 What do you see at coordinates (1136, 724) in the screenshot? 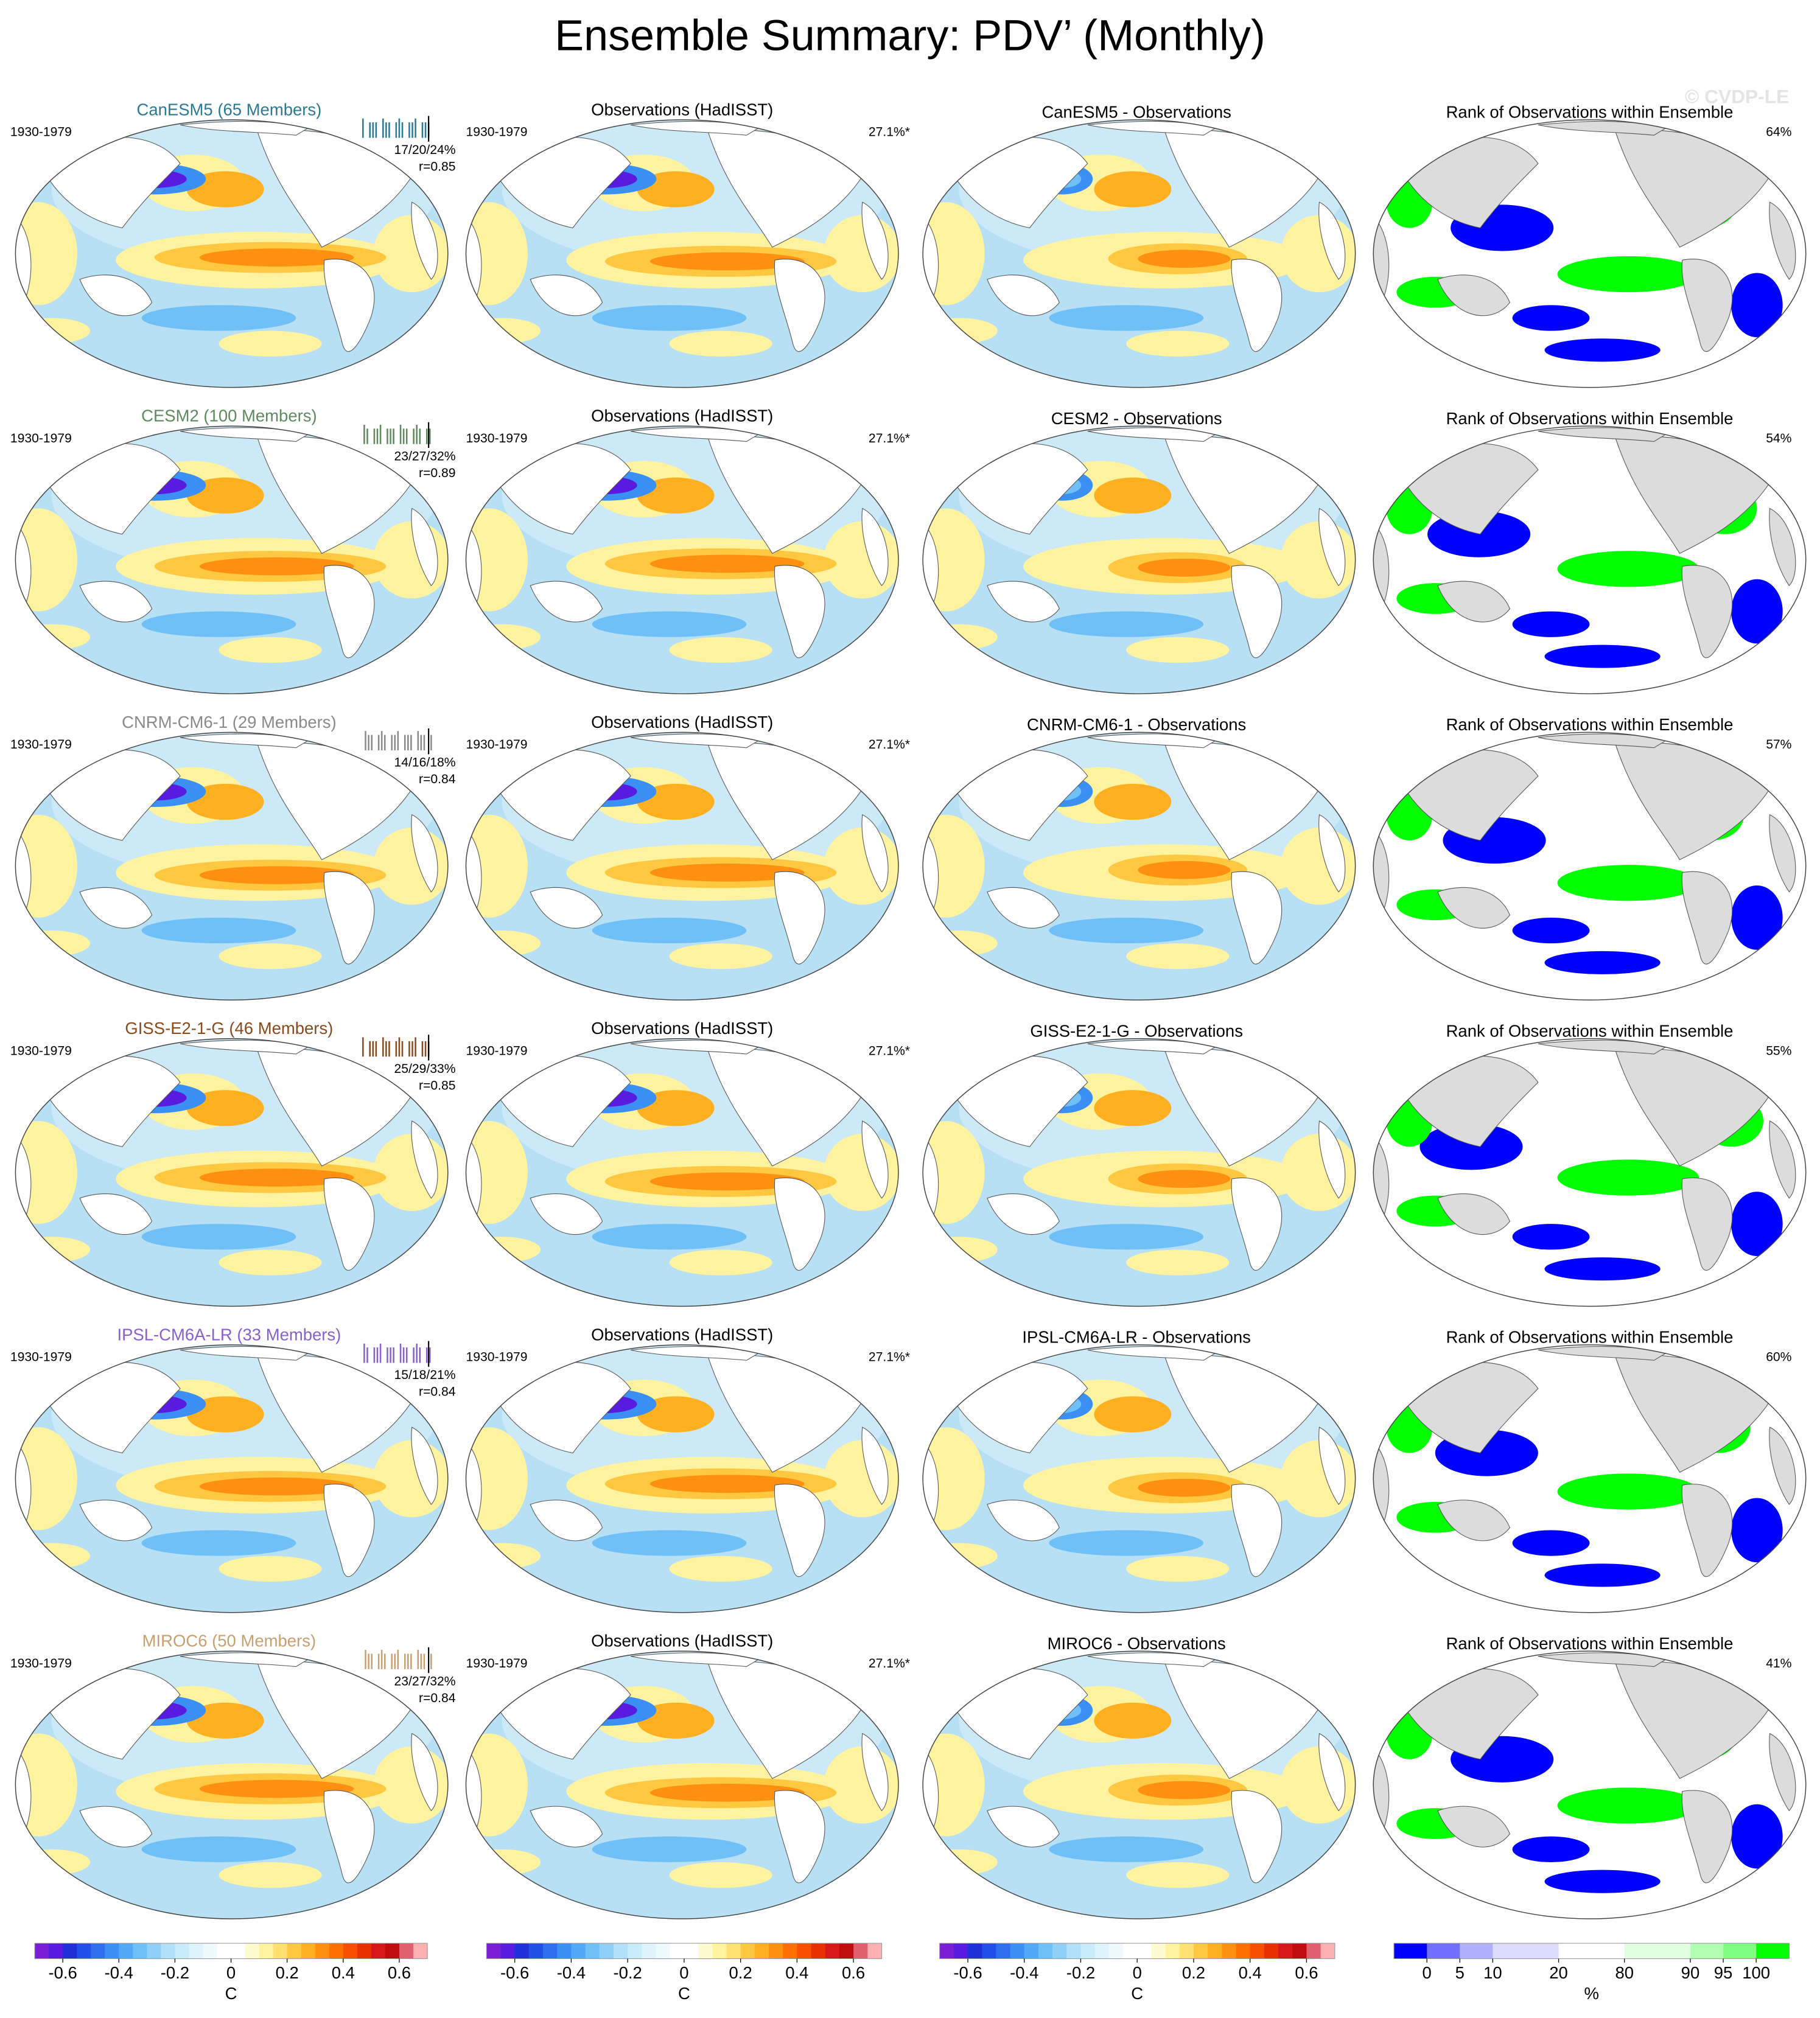
I see `diff-title: CNRM-CM6-1 - Observations` at bounding box center [1136, 724].